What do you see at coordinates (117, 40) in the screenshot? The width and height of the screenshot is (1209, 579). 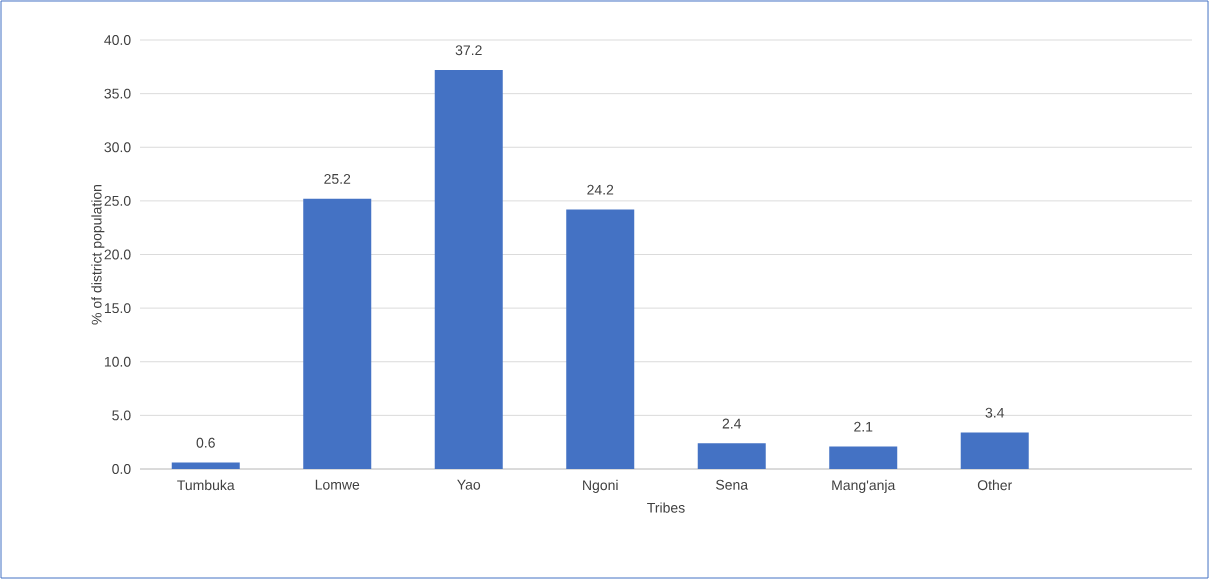 I see `y-tick-label: 40.0` at bounding box center [117, 40].